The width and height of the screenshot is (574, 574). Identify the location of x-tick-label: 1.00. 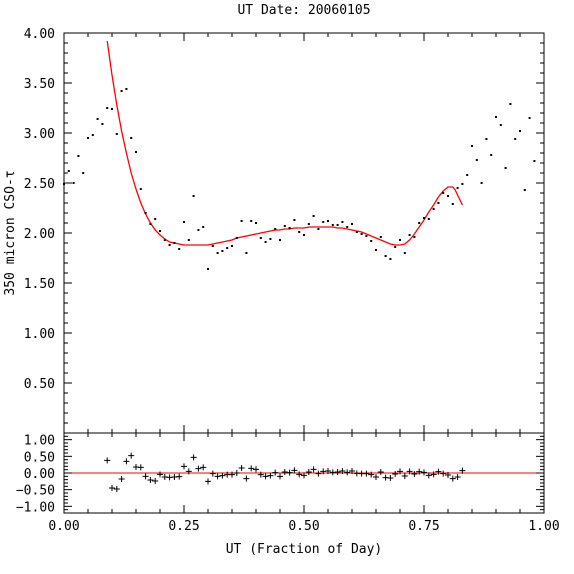
(543, 526).